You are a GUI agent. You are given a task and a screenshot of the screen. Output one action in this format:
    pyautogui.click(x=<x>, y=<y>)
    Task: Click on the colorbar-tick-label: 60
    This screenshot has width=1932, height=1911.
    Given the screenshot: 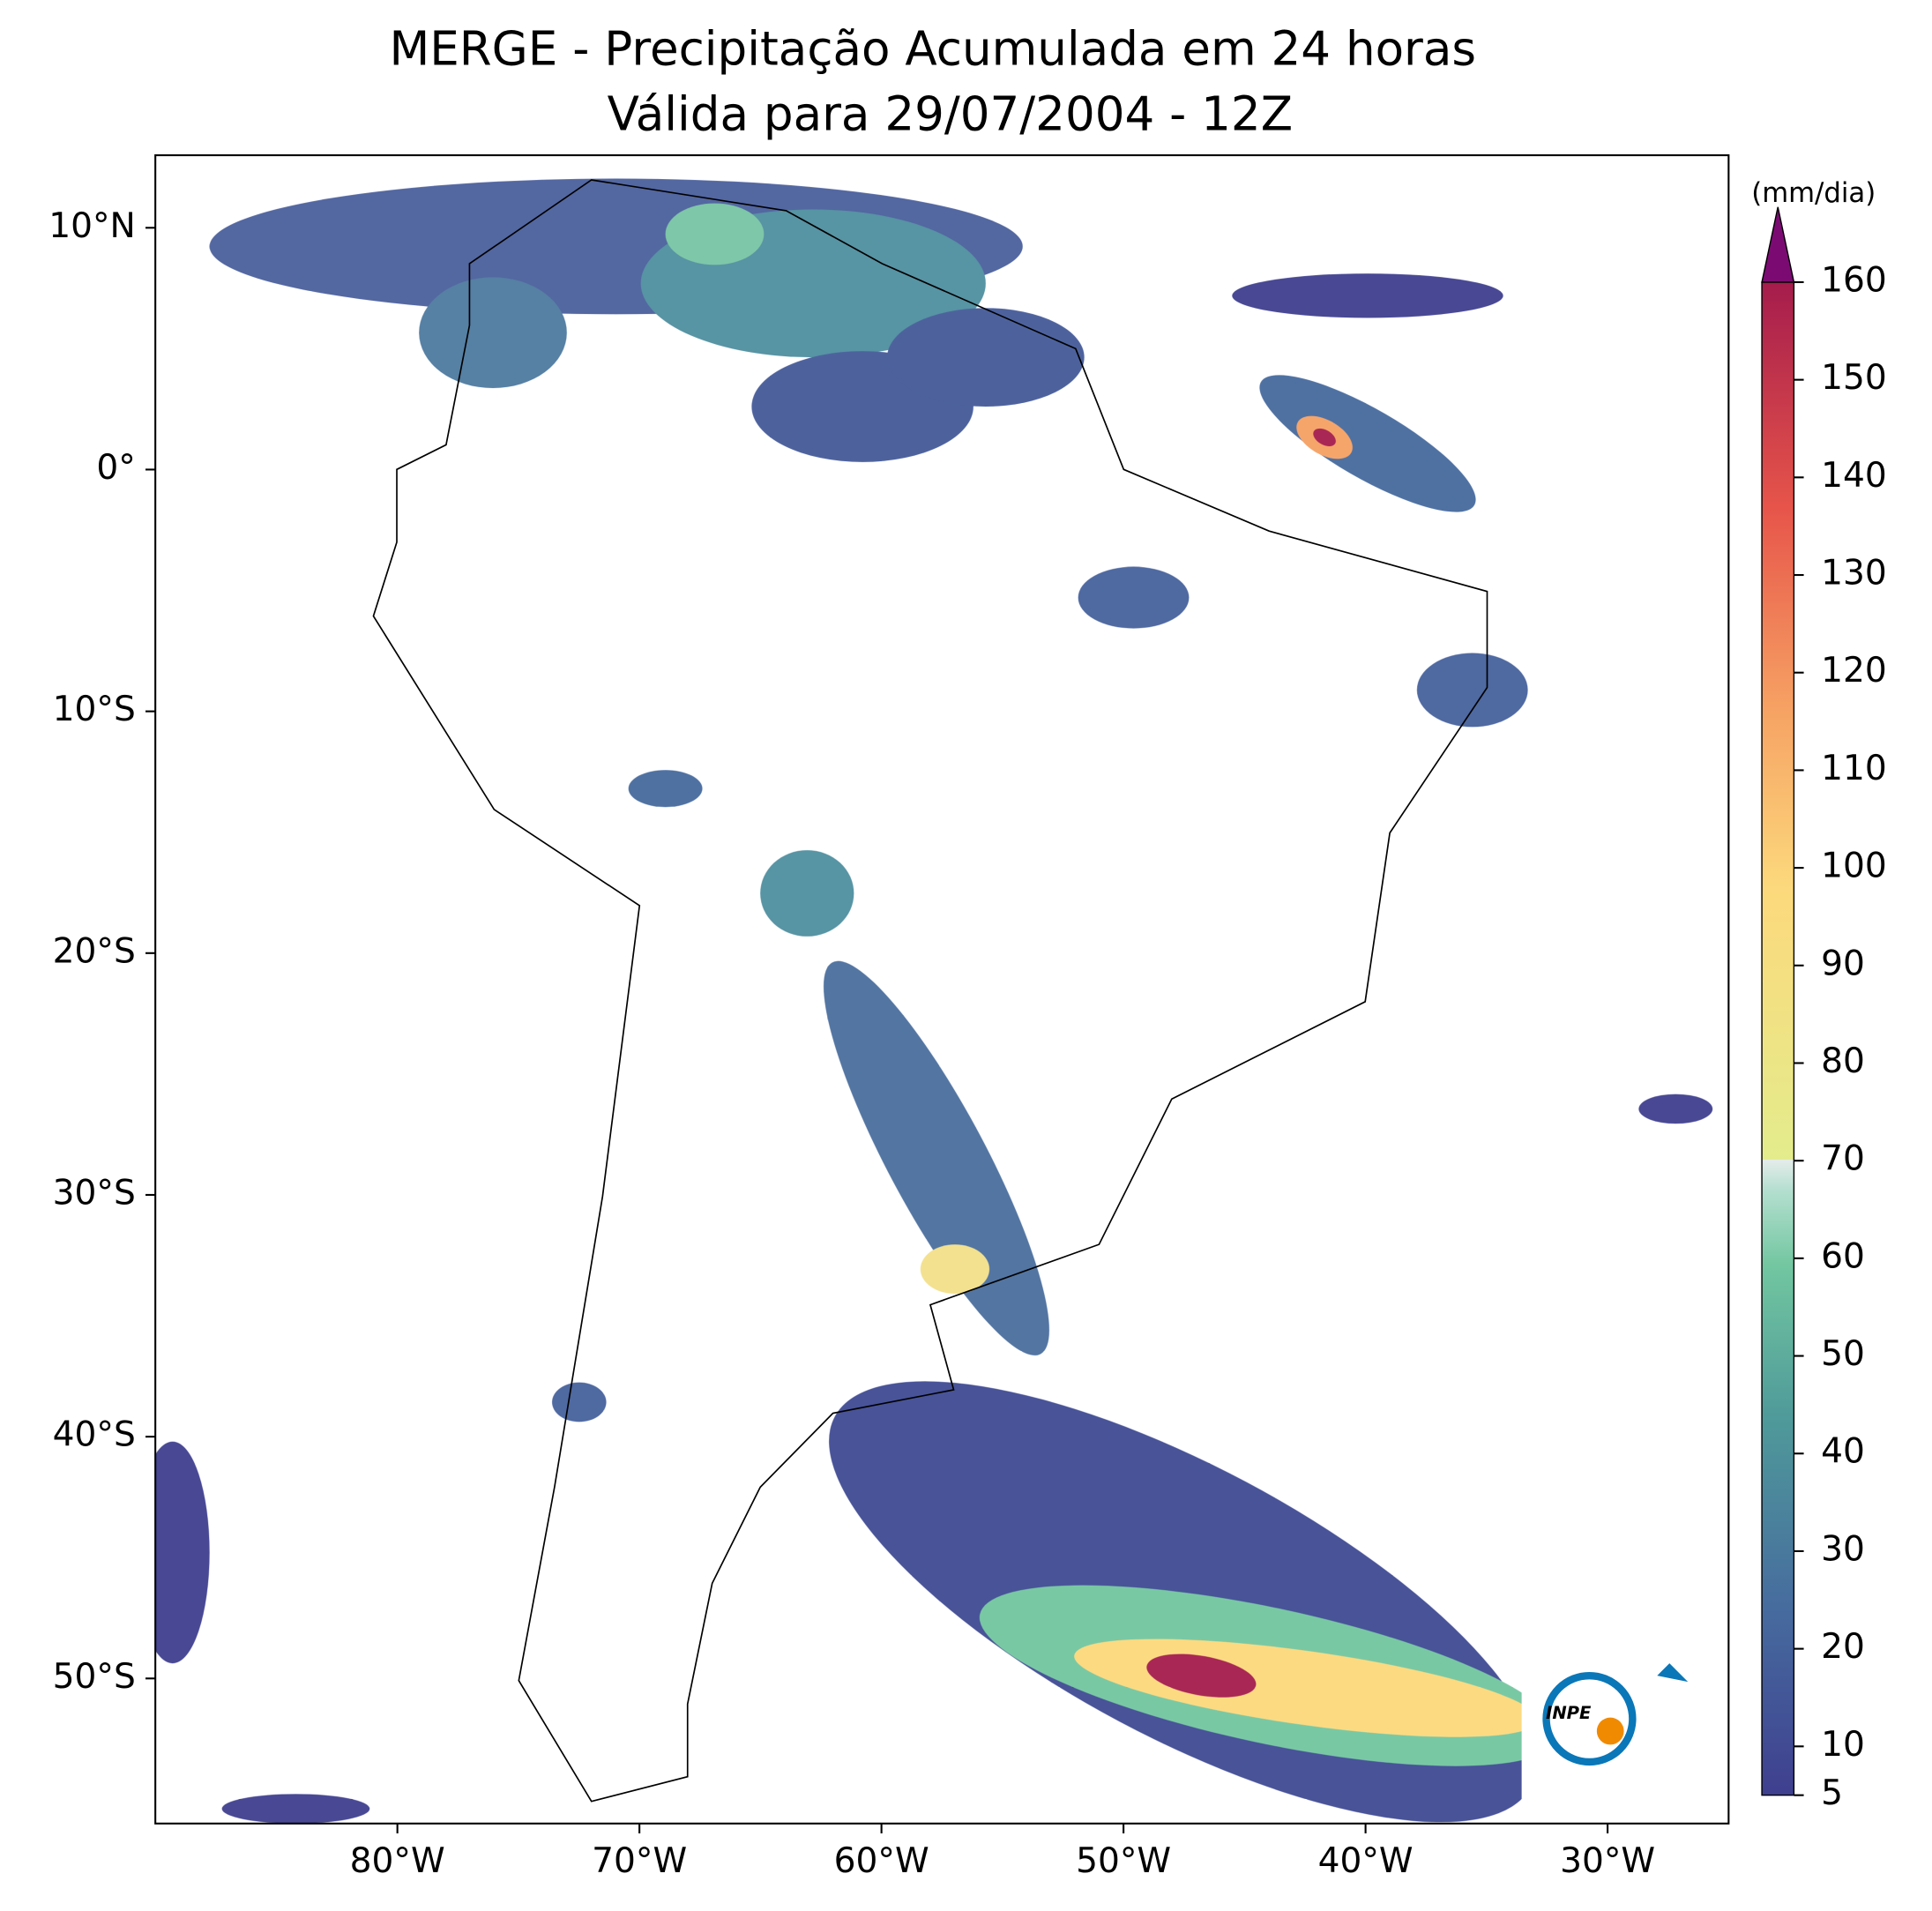 What is the action you would take?
    pyautogui.click(x=1843, y=1256)
    